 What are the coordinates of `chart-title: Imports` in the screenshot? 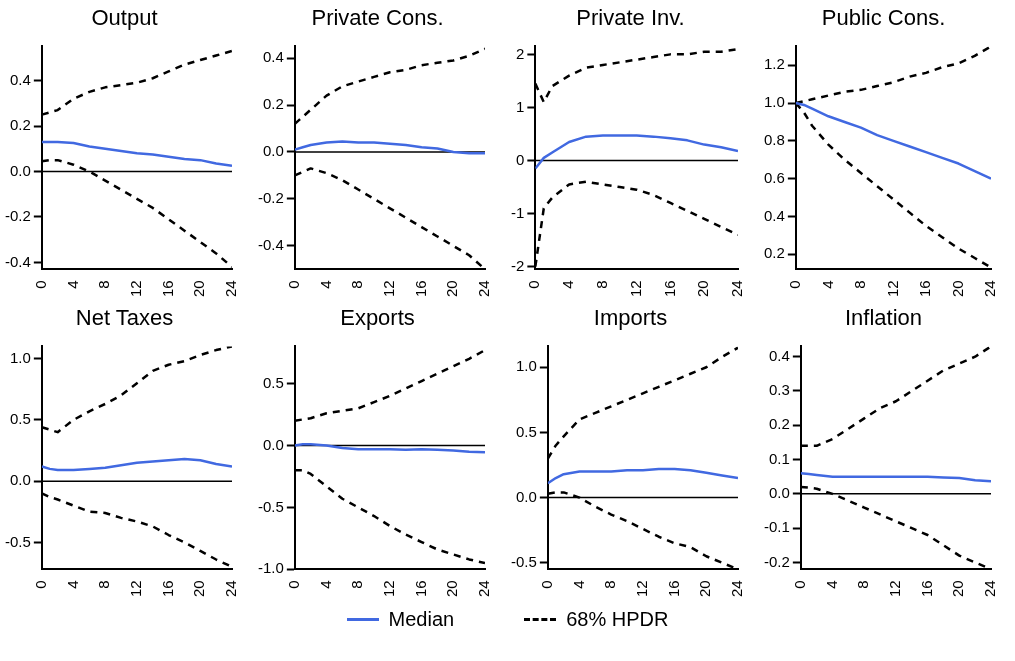 It's located at (630, 318).